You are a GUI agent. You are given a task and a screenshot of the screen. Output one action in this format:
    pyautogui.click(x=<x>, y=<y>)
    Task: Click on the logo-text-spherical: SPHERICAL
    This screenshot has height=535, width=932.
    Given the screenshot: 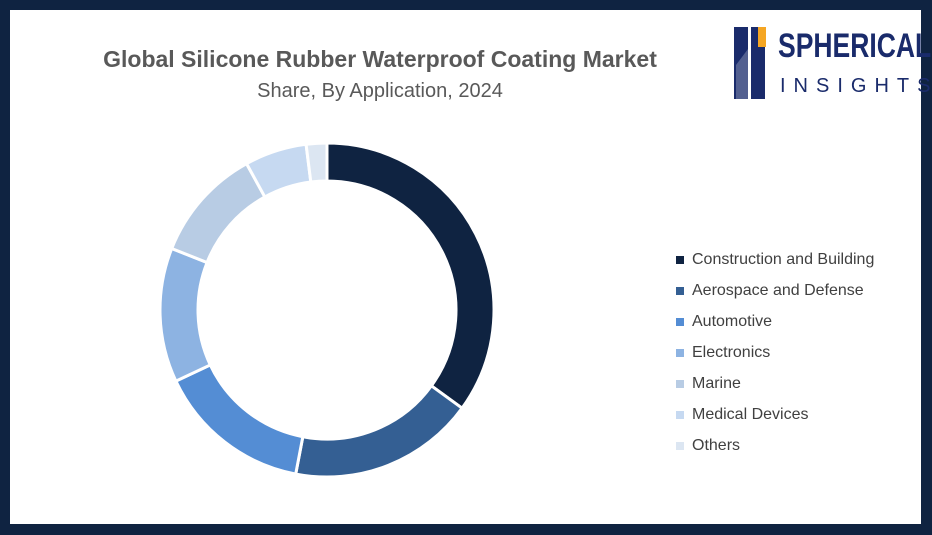 What is the action you would take?
    pyautogui.click(x=855, y=46)
    